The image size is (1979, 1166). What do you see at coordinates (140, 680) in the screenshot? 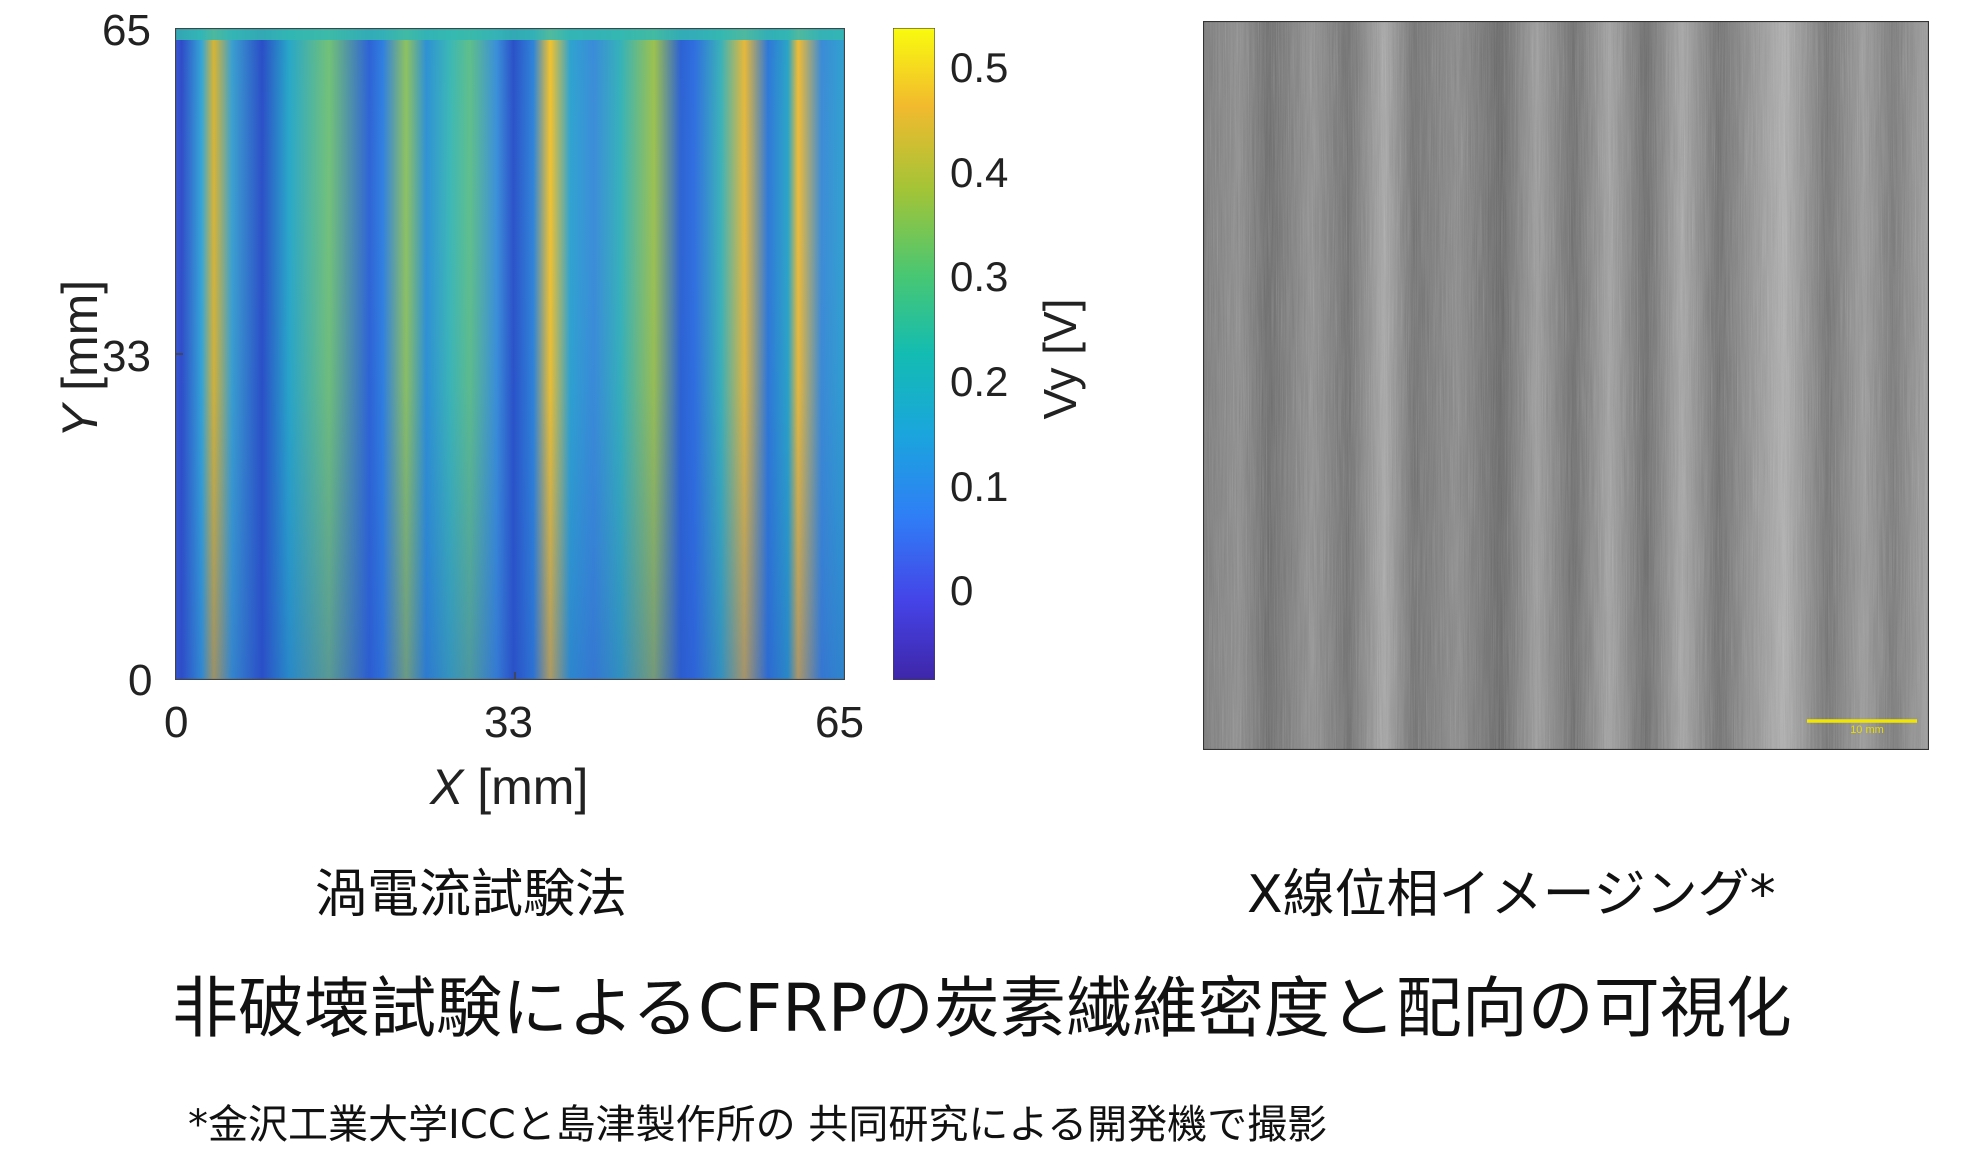
I see `y-tick-0: 0` at bounding box center [140, 680].